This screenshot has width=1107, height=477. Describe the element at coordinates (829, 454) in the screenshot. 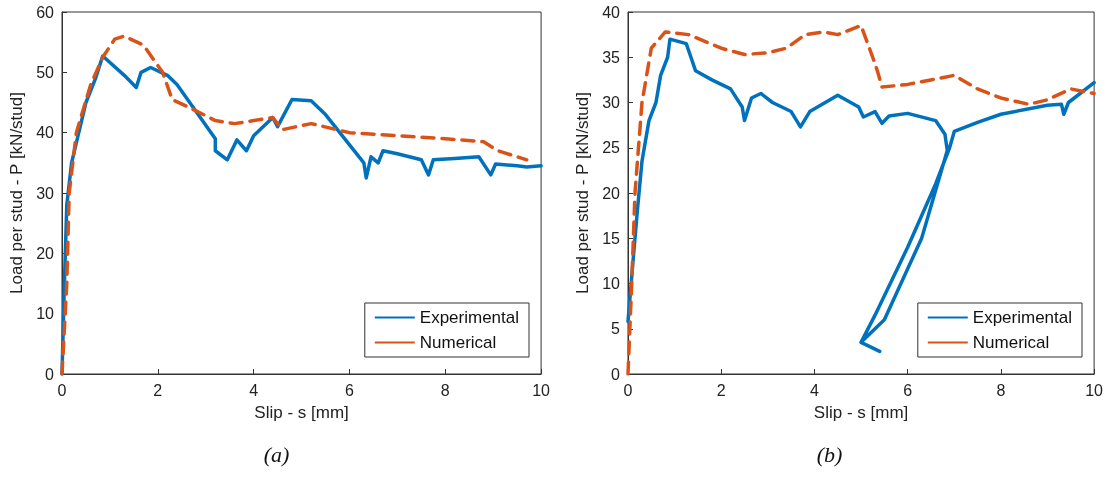

I see `text: (b)` at that location.